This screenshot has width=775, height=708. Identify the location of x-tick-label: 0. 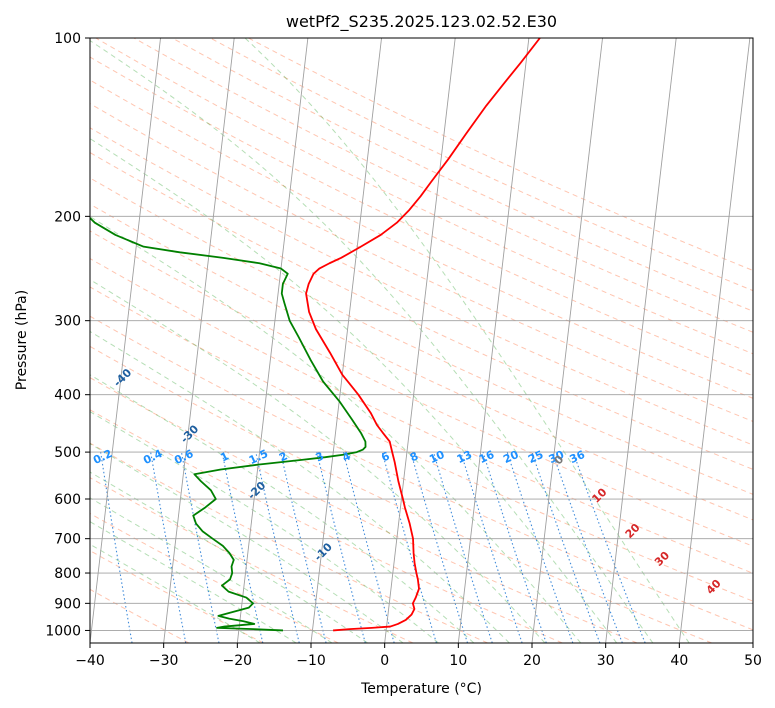
(384, 661).